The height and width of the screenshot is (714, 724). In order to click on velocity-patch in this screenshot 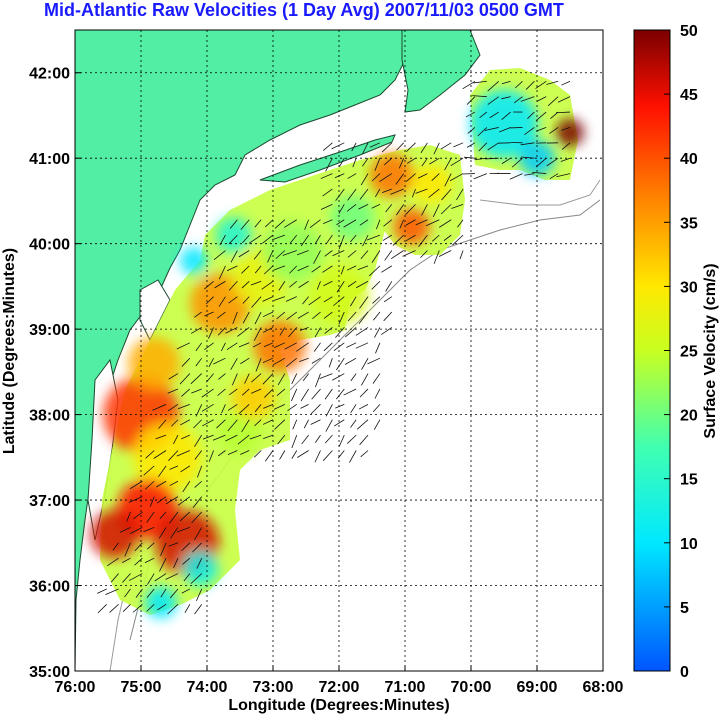, I will do `click(114, 534)`.